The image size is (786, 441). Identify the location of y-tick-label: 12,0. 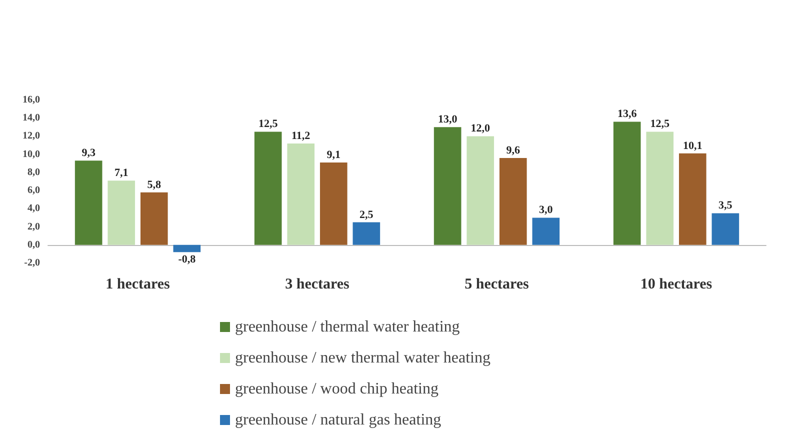
(31, 136).